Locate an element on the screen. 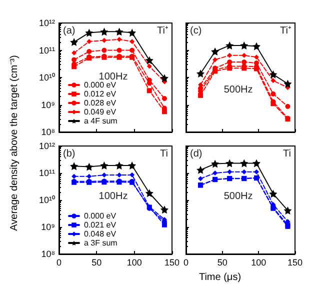 The height and width of the screenshot is (288, 316). legend-label: 0.028 eV is located at coordinates (100, 103).